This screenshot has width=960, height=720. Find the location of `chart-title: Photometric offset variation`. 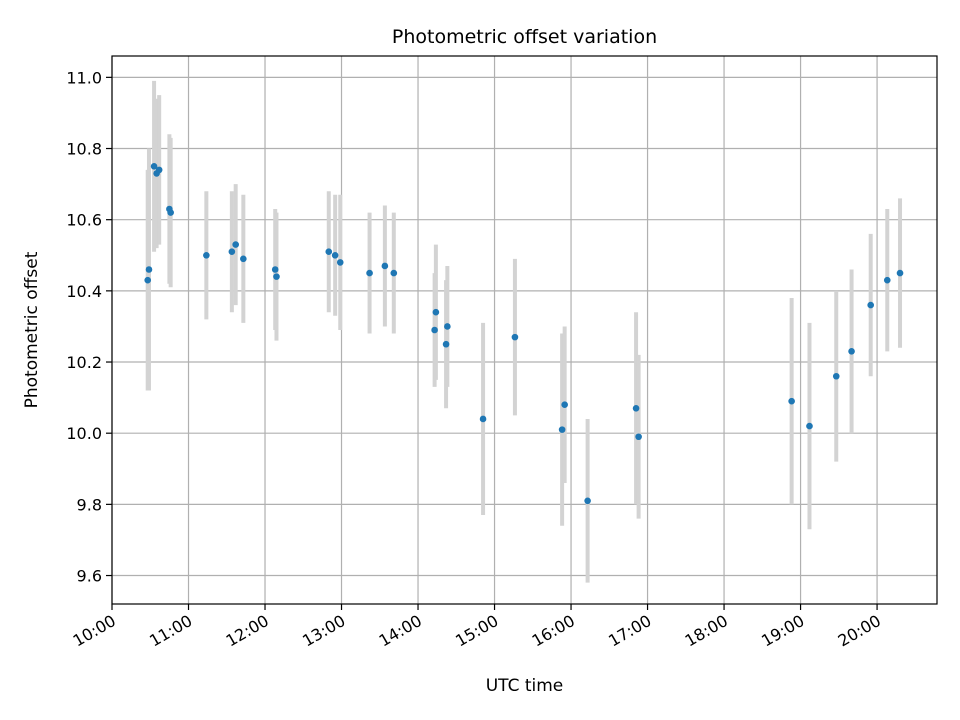

chart-title: Photometric offset variation is located at coordinates (524, 37).